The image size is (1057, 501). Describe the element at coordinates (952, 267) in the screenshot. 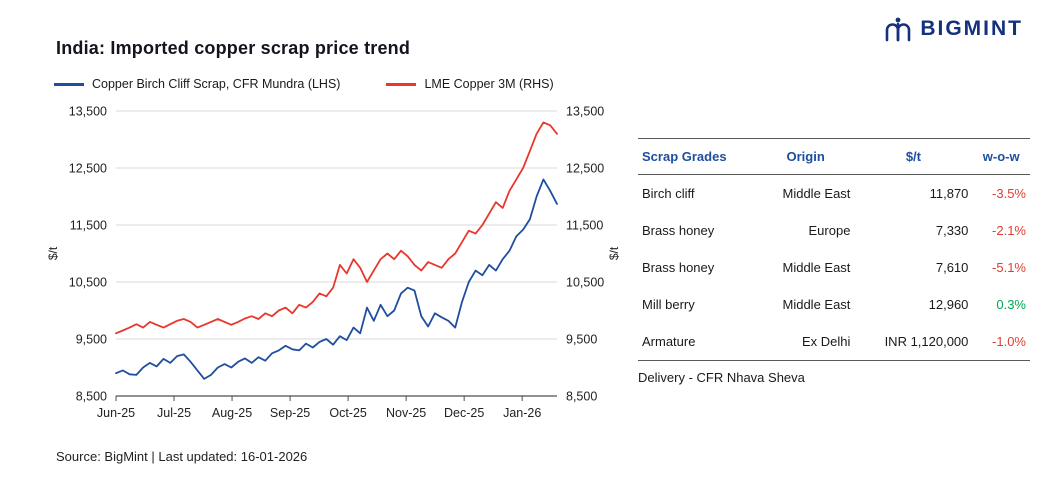

I see `cell-price: 7,610` at that location.